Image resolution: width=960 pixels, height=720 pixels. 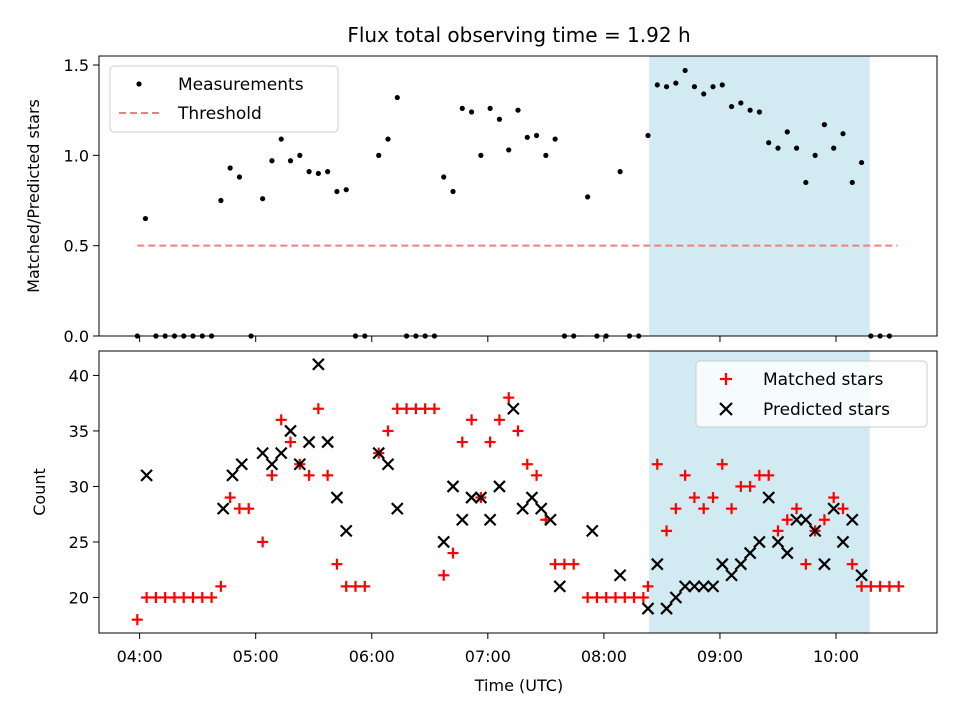 What do you see at coordinates (759, 196) in the screenshot?
I see `top-shaded-span` at bounding box center [759, 196].